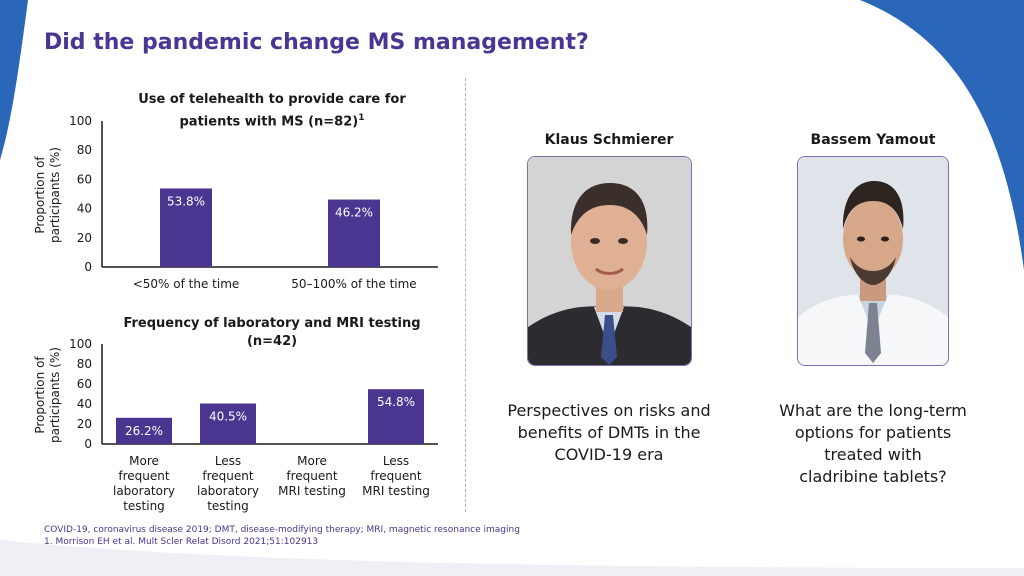 The image size is (1024, 576). I want to click on chart-1-ytick-label: 80, so click(84, 150).